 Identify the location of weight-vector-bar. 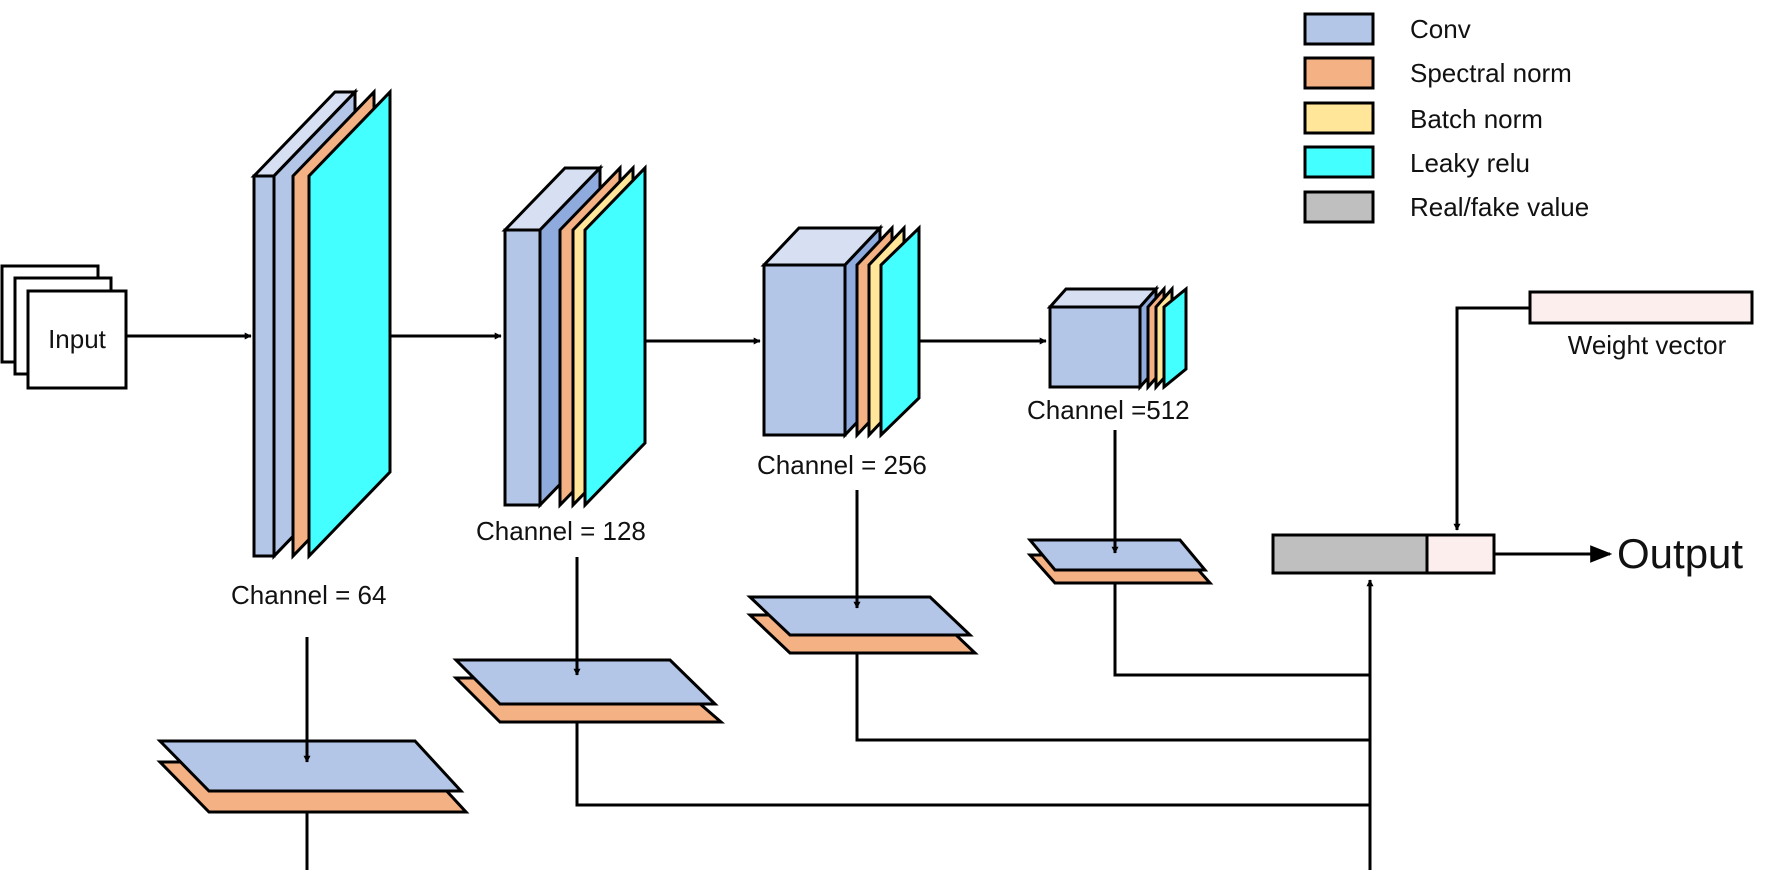
(1641, 307).